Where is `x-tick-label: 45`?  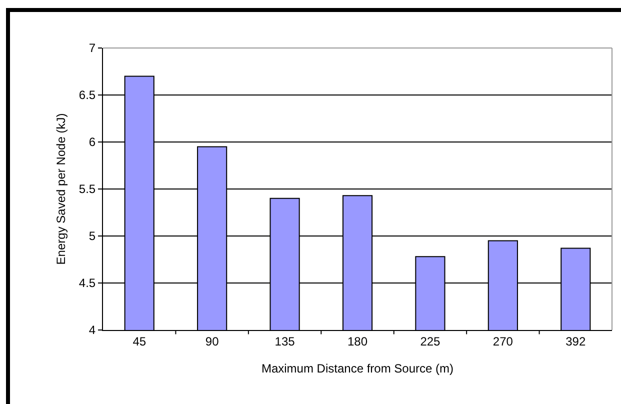
x-tick-label: 45 is located at coordinates (139, 341).